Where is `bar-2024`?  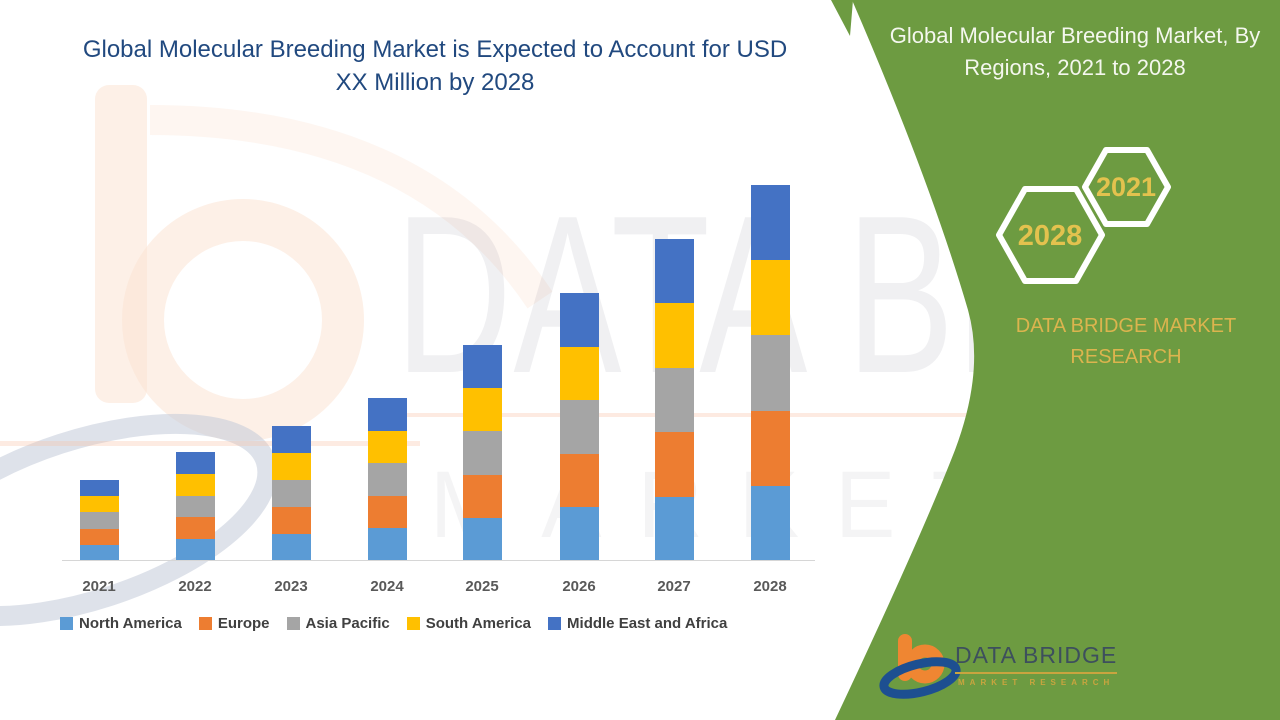
bar-2024 is located at coordinates (387, 479).